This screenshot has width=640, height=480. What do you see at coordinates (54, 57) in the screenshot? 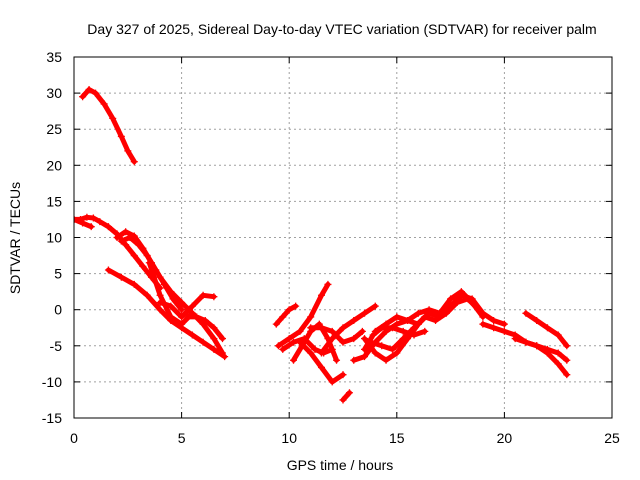
I see `y-tick-label: 35` at bounding box center [54, 57].